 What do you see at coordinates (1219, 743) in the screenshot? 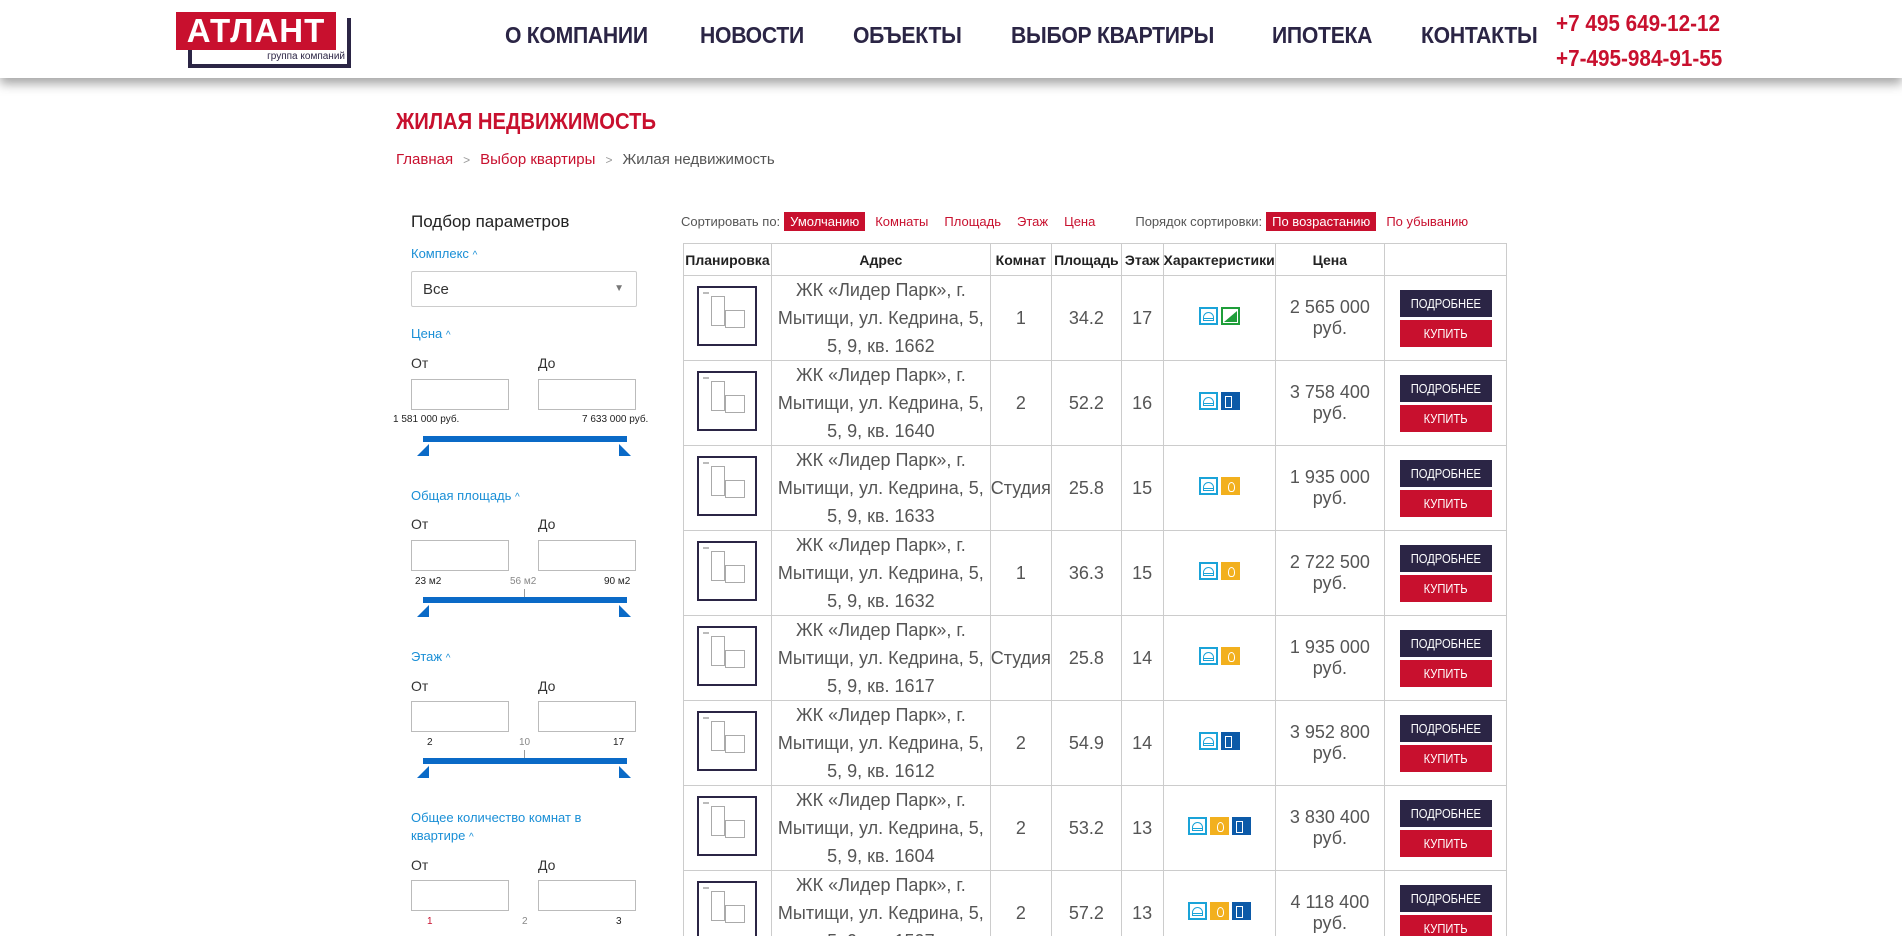
I see `features-cell` at bounding box center [1219, 743].